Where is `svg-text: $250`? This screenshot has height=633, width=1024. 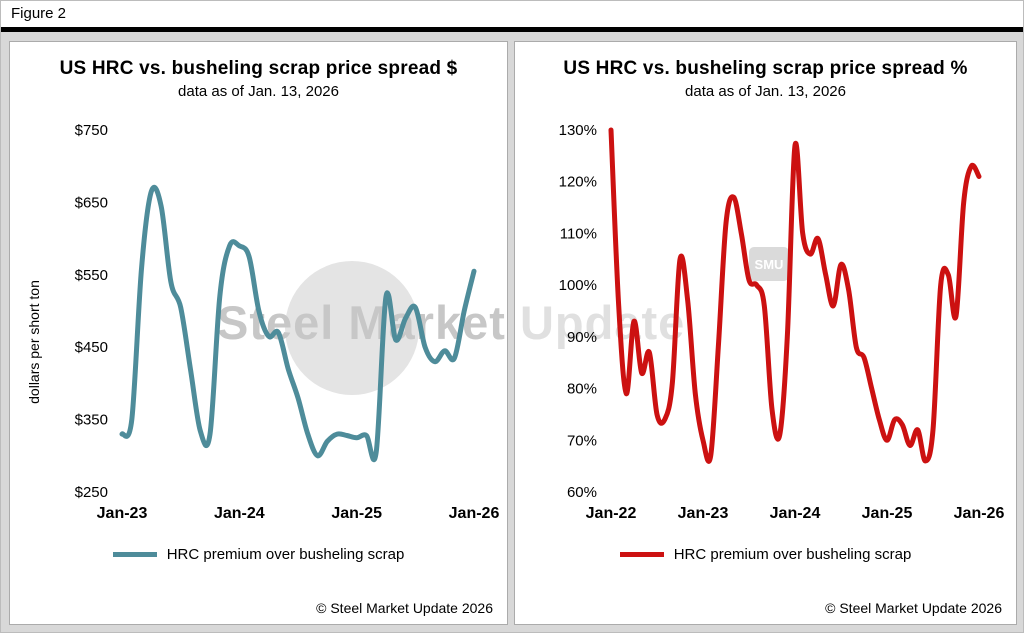
svg-text: $250 is located at coordinates (90, 492).